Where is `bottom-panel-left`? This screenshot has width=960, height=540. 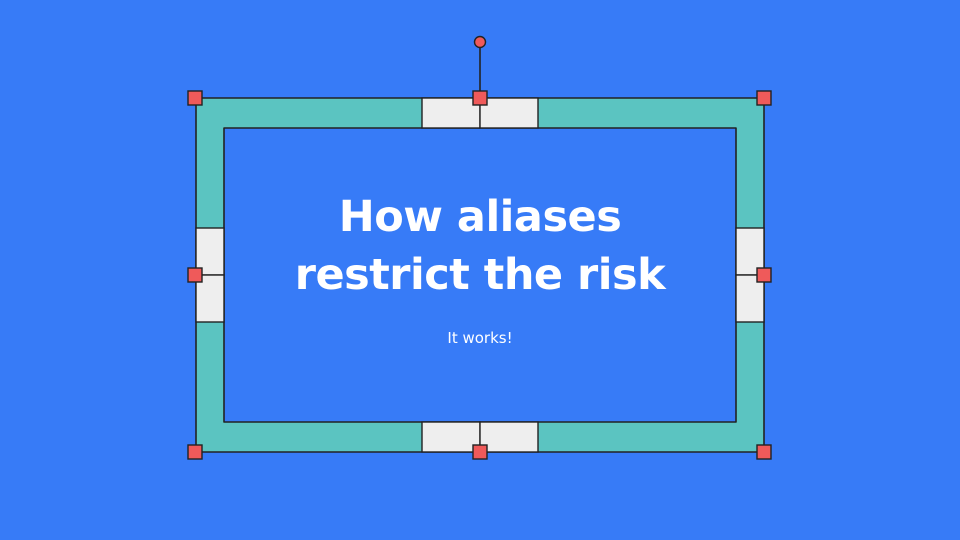 bottom-panel-left is located at coordinates (451, 437).